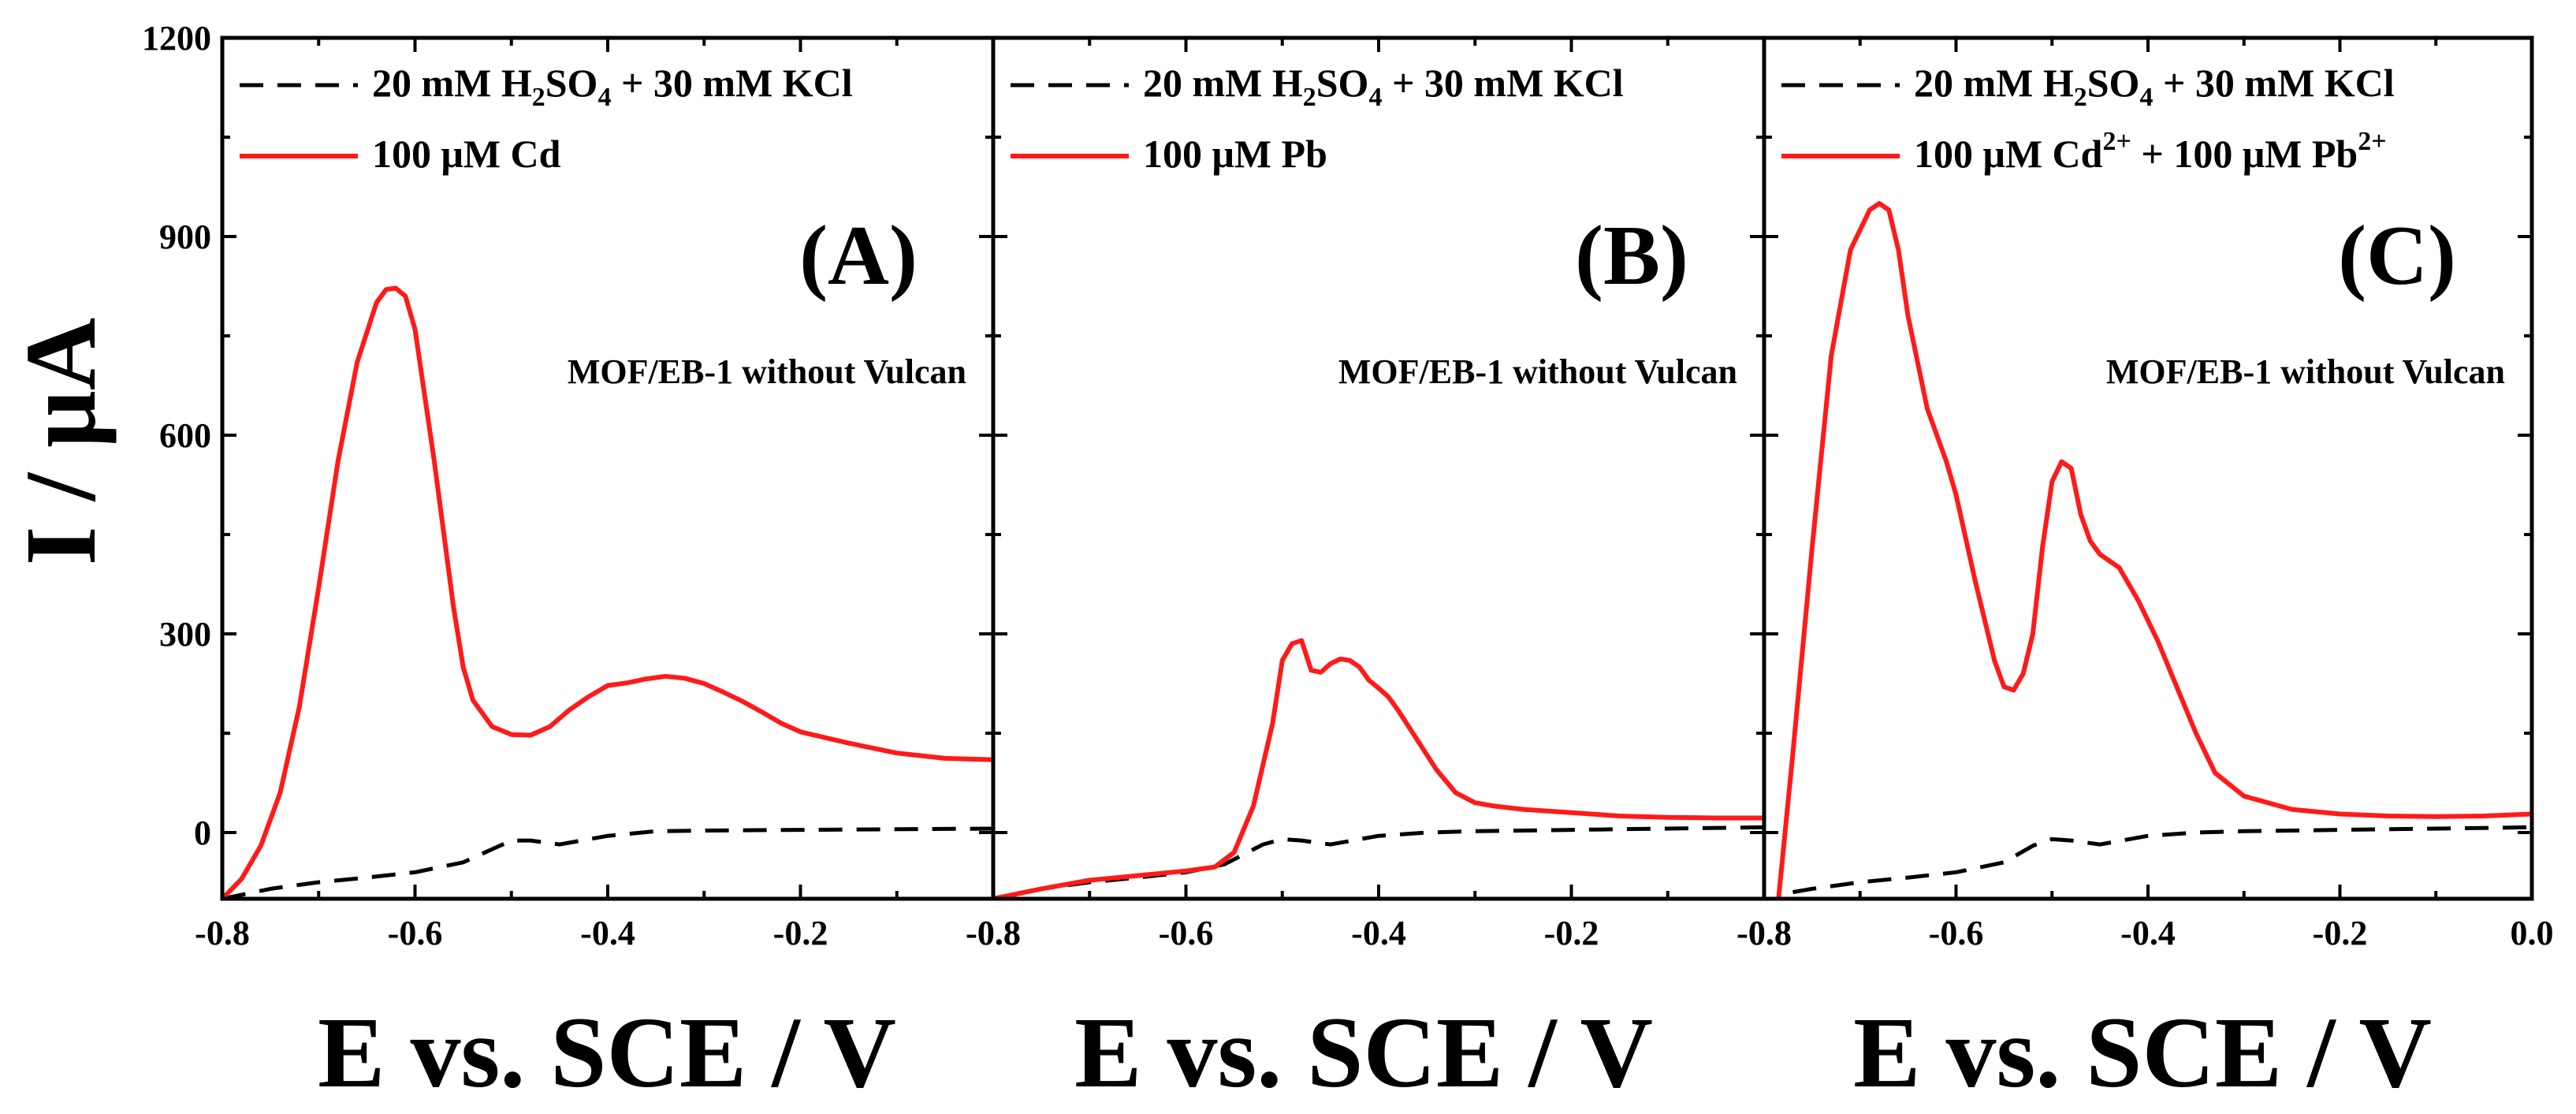  I want to click on y-tick-label: 0, so click(202, 833).